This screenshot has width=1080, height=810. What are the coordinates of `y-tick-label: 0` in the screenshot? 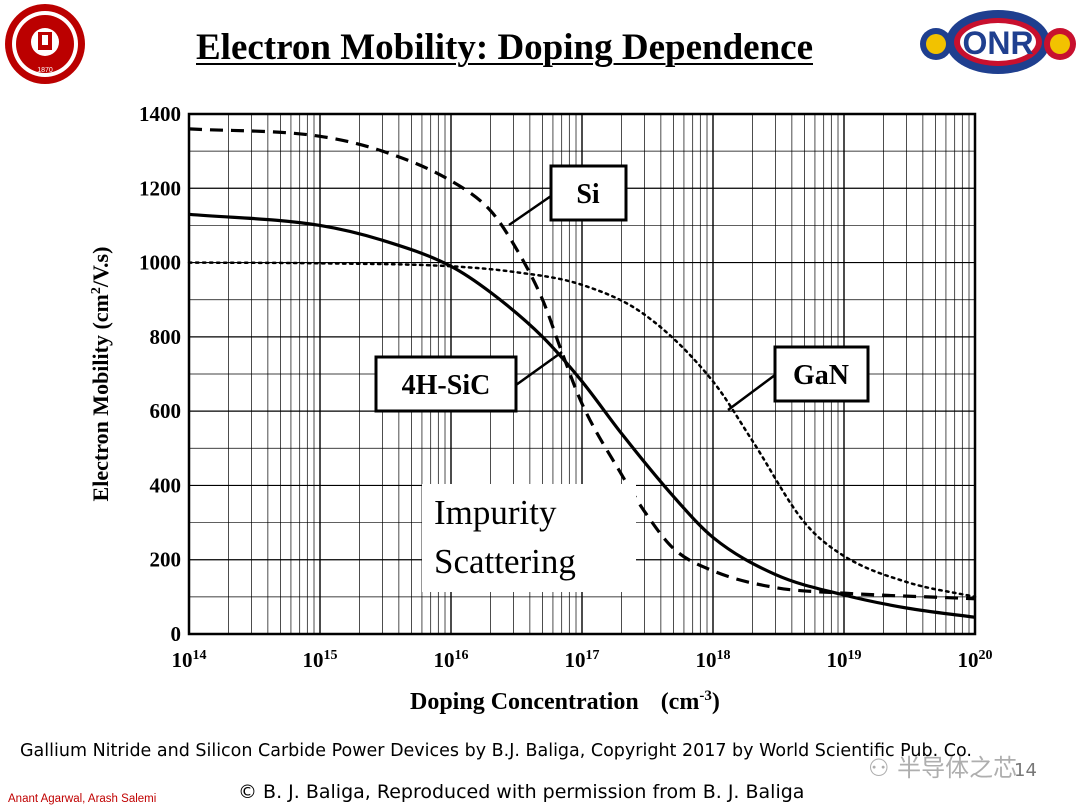 It's located at (176, 634).